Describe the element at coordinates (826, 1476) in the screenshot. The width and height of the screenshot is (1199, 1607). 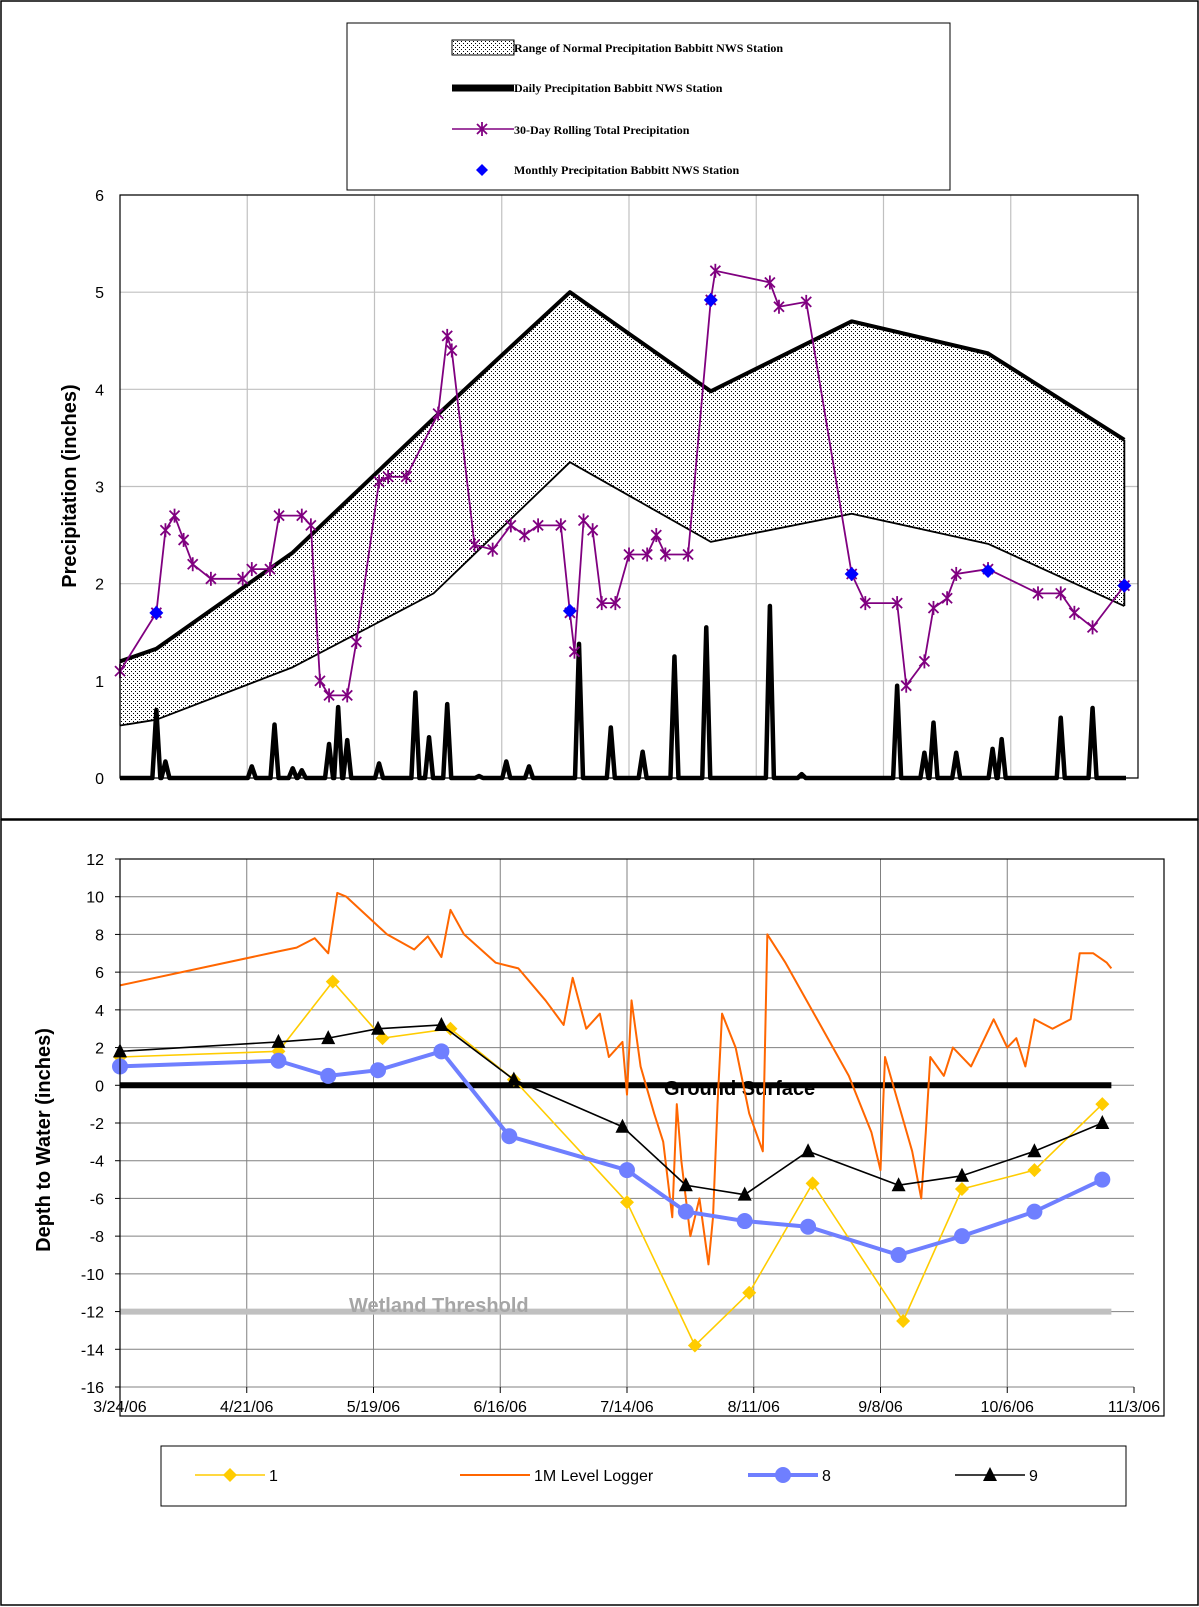
I see `legend-series-label: 8` at that location.